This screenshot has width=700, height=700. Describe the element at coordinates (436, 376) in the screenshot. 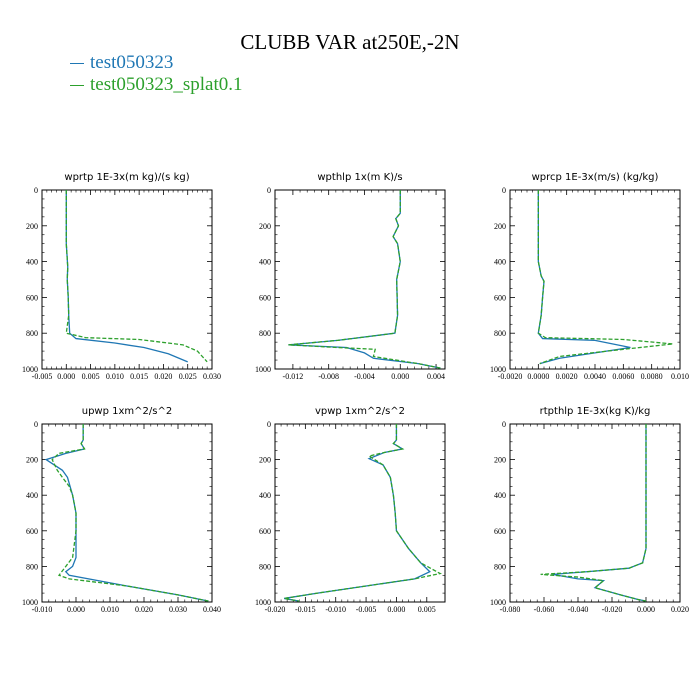

I see `x-tick-label: 0.004` at that location.